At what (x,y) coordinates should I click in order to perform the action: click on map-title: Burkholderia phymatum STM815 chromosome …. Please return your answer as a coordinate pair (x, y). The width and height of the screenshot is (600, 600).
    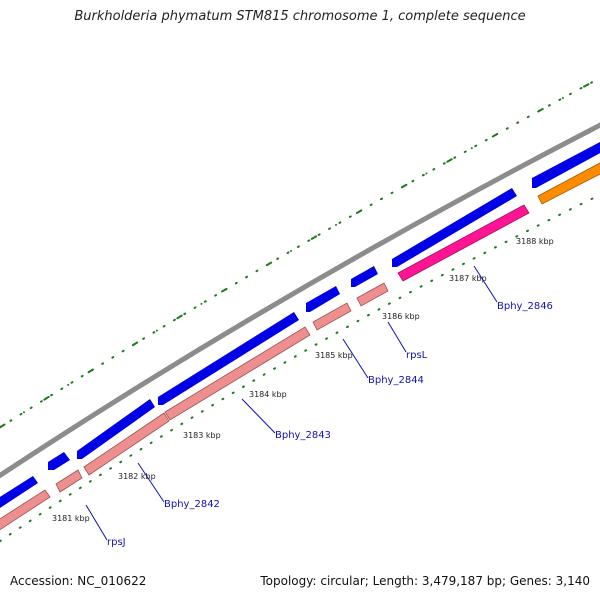
    Looking at the image, I should click on (300, 16).